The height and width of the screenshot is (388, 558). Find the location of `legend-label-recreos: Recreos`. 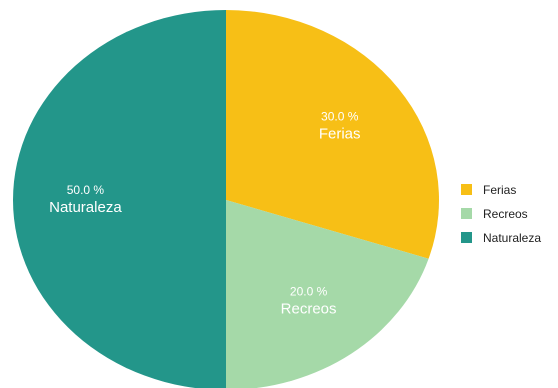

legend-label-recreos: Recreos is located at coordinates (505, 214).